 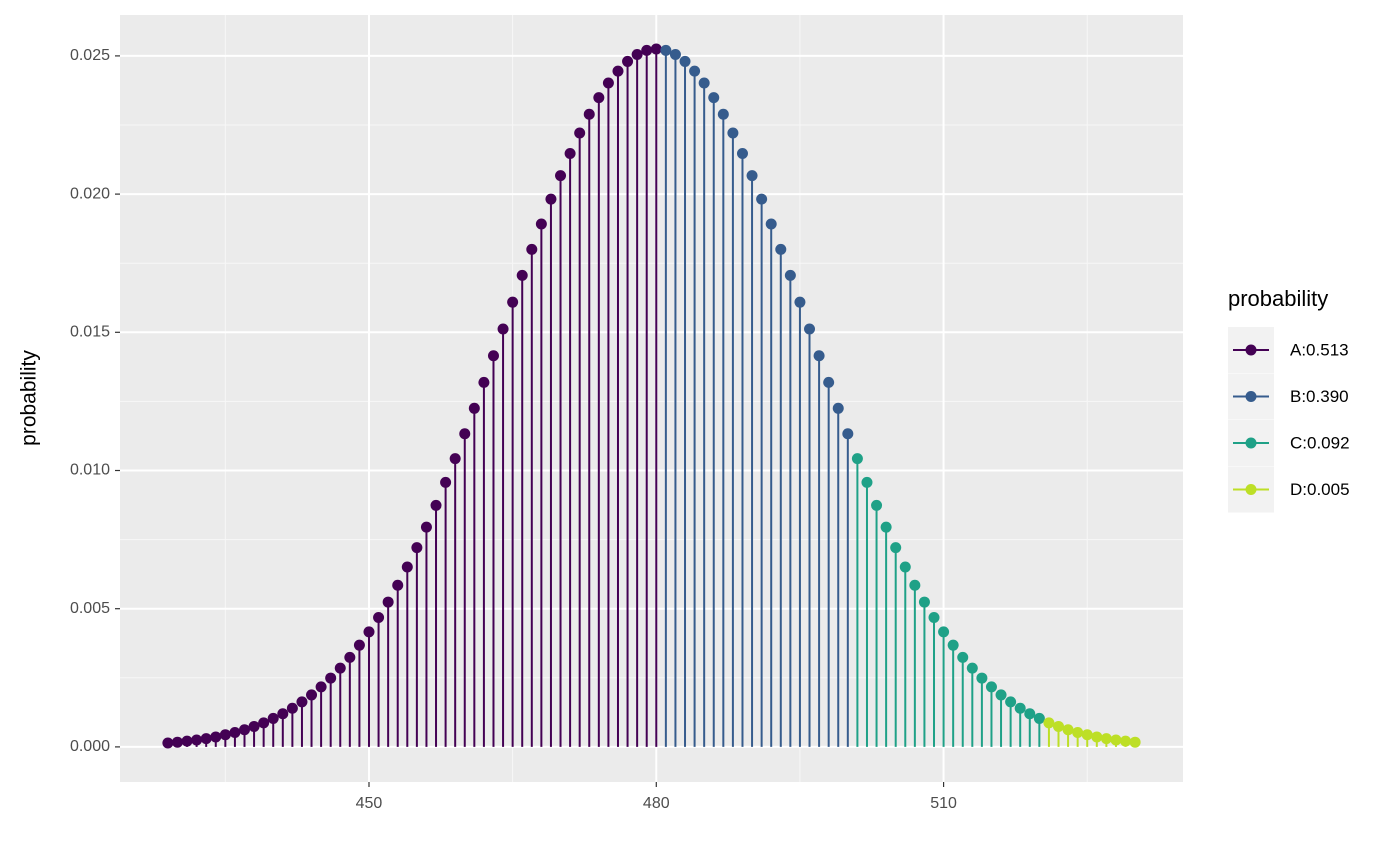 I want to click on legend-title: probability, so click(x=1278, y=298).